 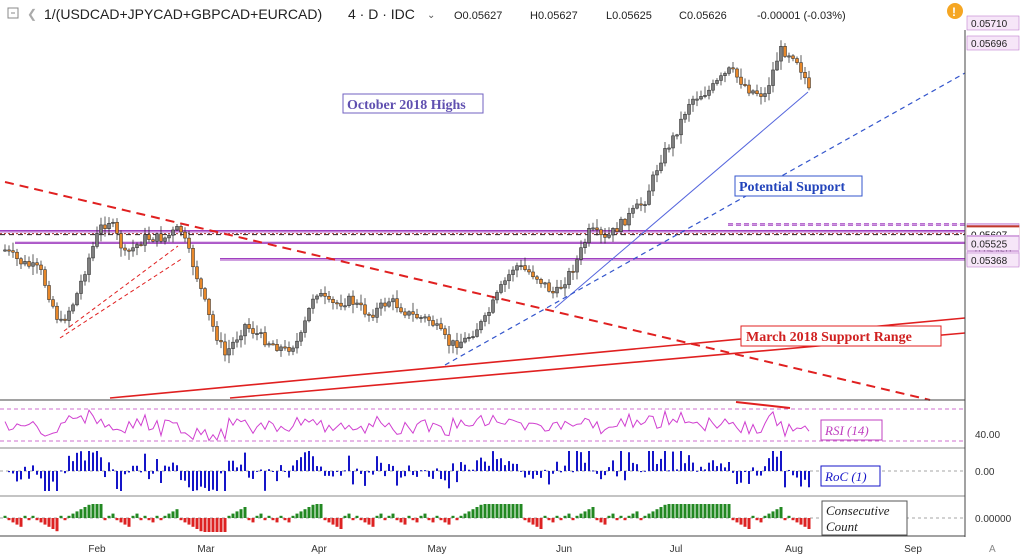 What do you see at coordinates (629, 16) in the screenshot?
I see `low-value: L0.05625` at bounding box center [629, 16].